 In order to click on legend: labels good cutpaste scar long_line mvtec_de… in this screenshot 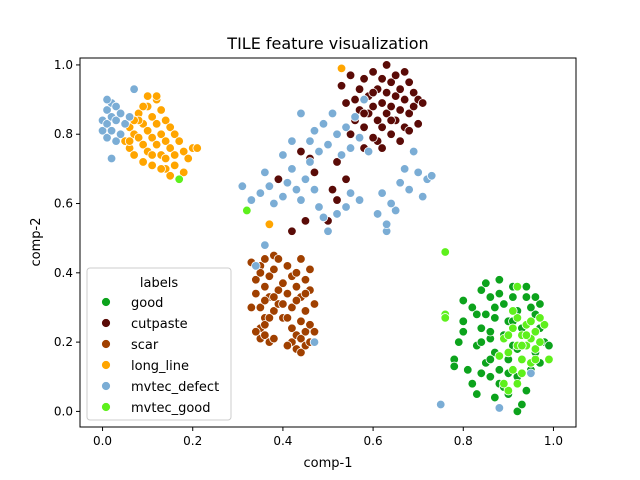, I will do `click(159, 344)`.